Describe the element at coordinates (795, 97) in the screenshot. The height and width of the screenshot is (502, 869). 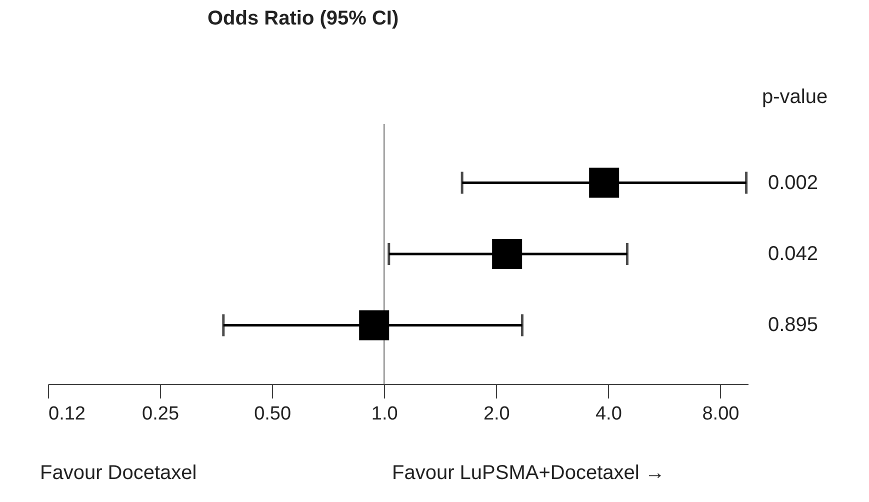
I see `text: p-value` at that location.